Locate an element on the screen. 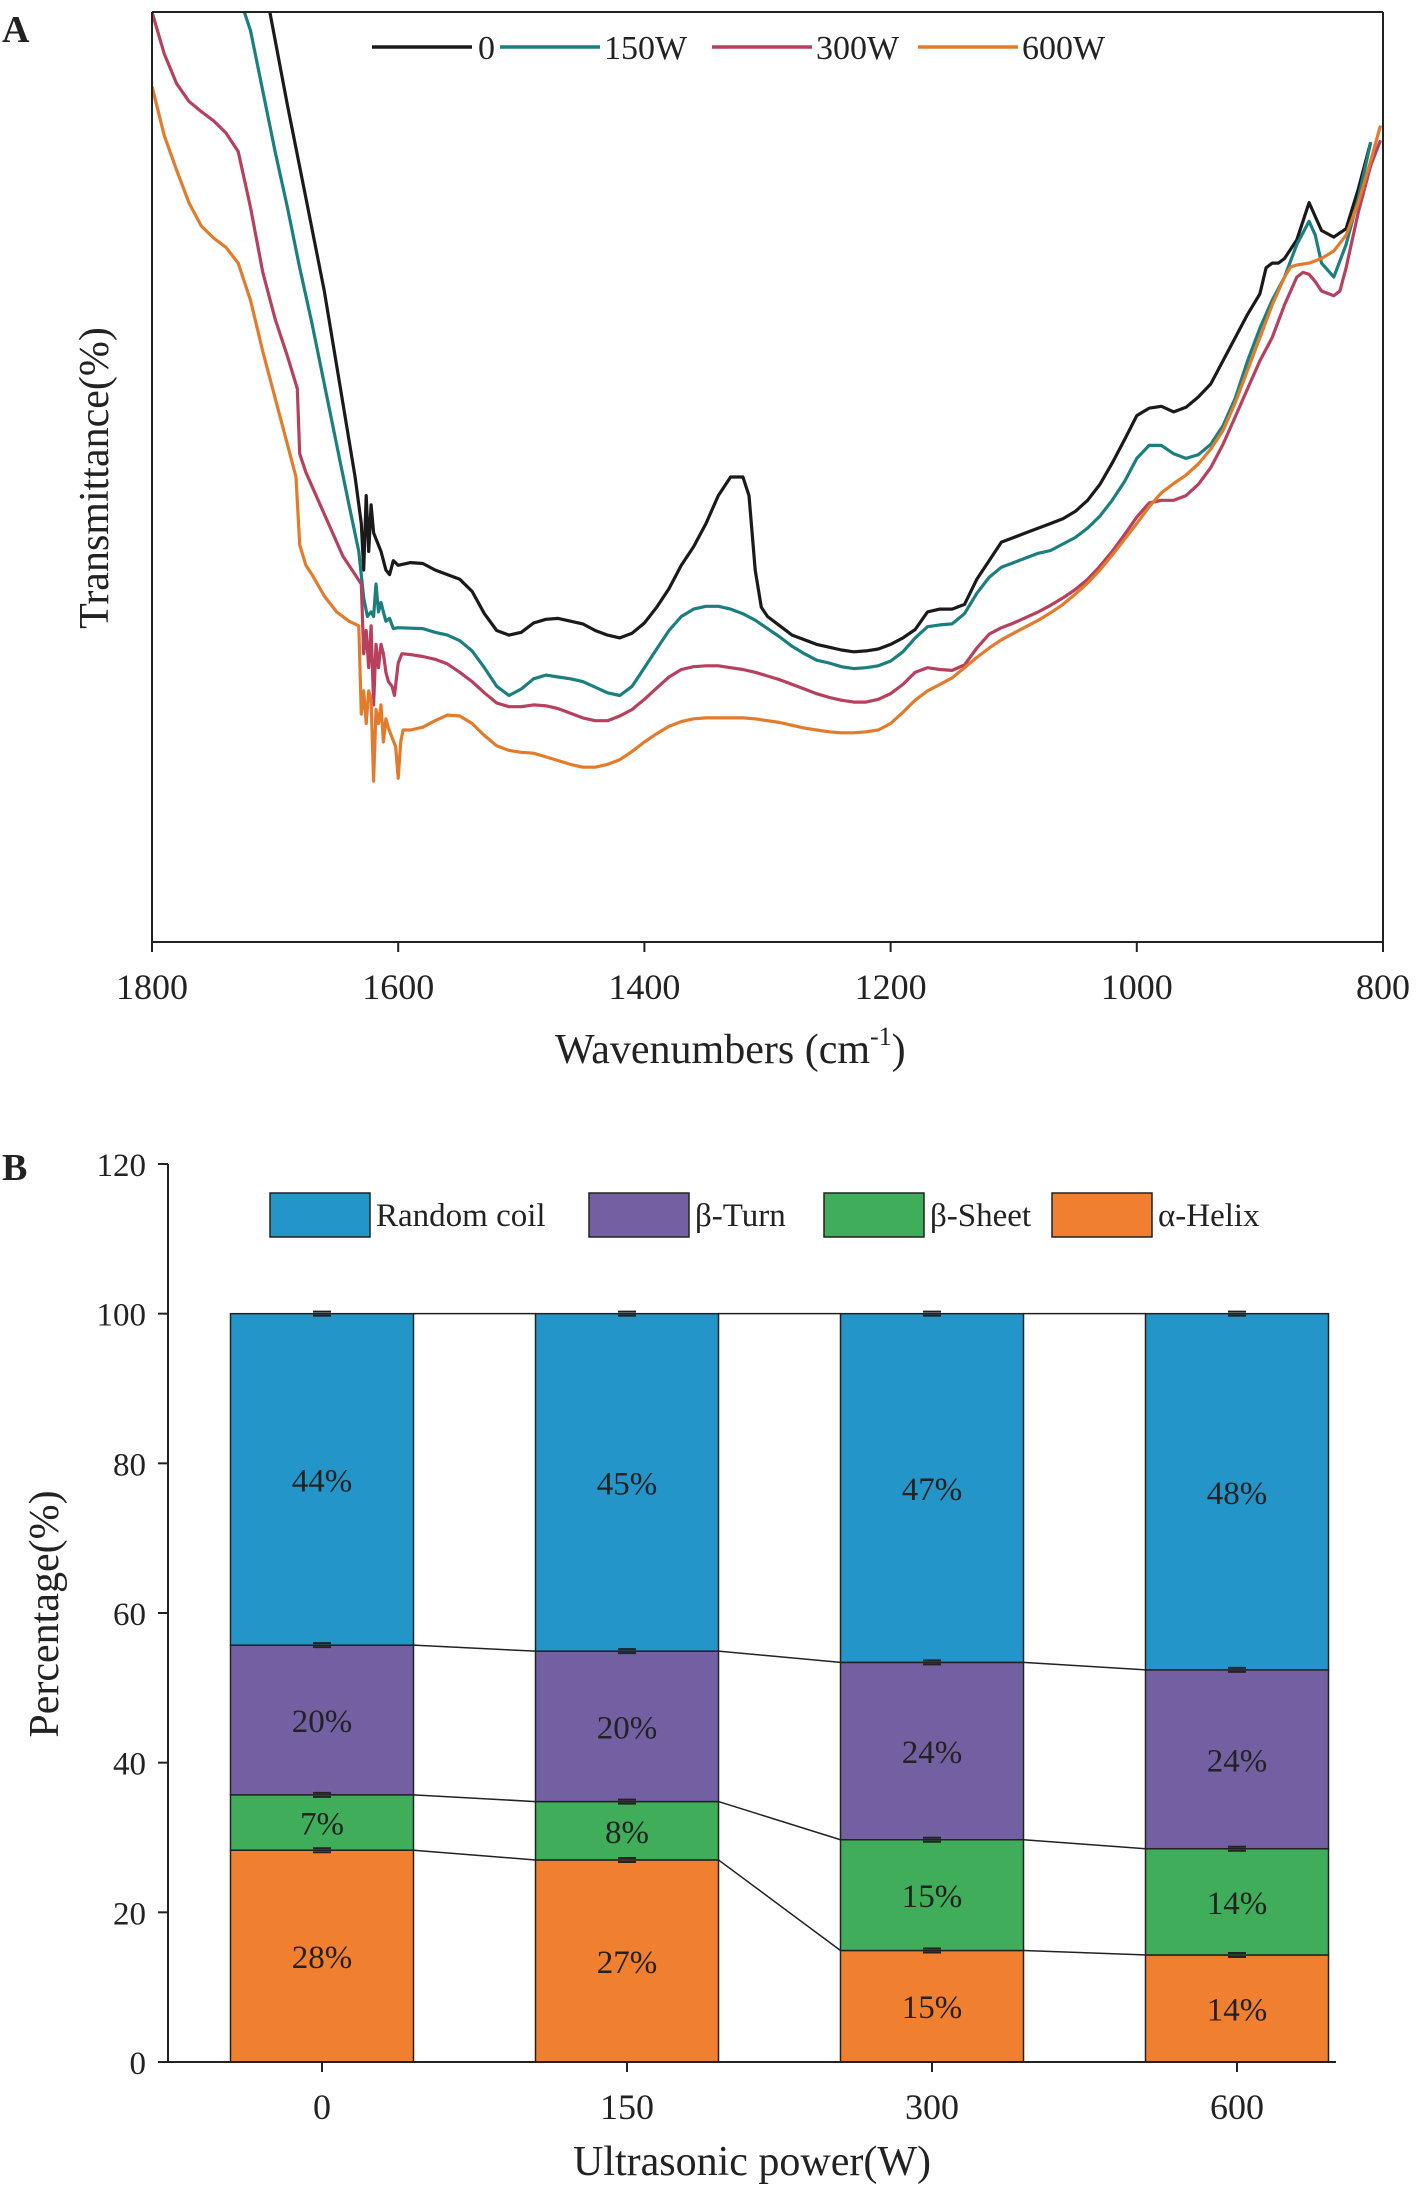 The width and height of the screenshot is (1421, 2187). b-y-tick-label: 60 is located at coordinates (129, 1615).